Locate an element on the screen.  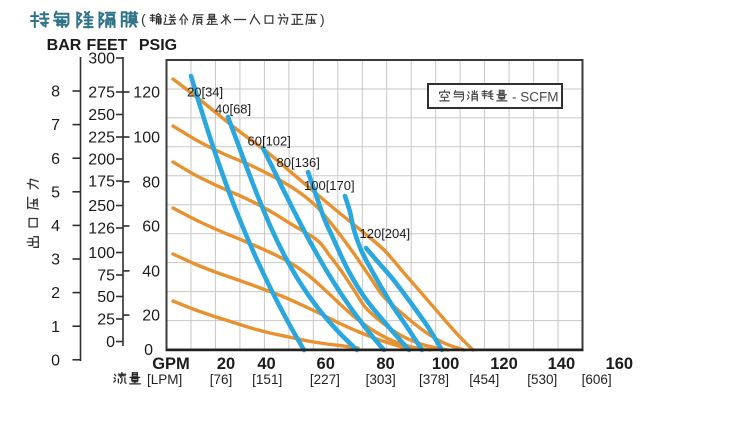
svg-text: 8 is located at coordinates (55, 92).